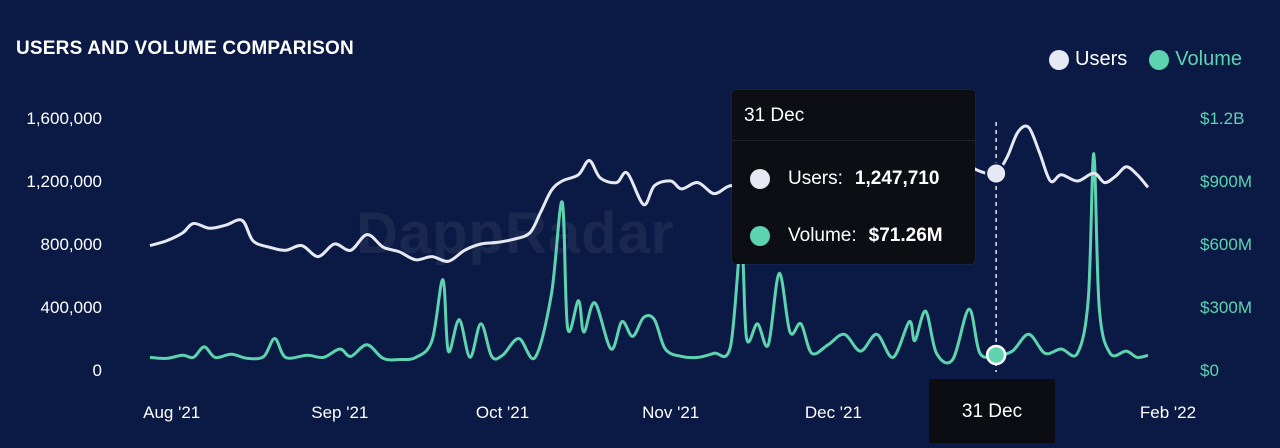  Describe the element at coordinates (1145, 59) in the screenshot. I see `chart-legend: Users Volume` at that location.